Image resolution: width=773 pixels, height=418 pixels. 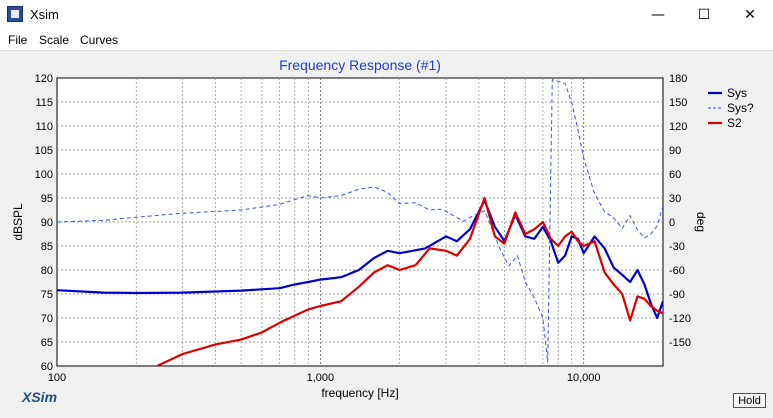 I want to click on x-tick-label: 1,000, so click(x=321, y=378).